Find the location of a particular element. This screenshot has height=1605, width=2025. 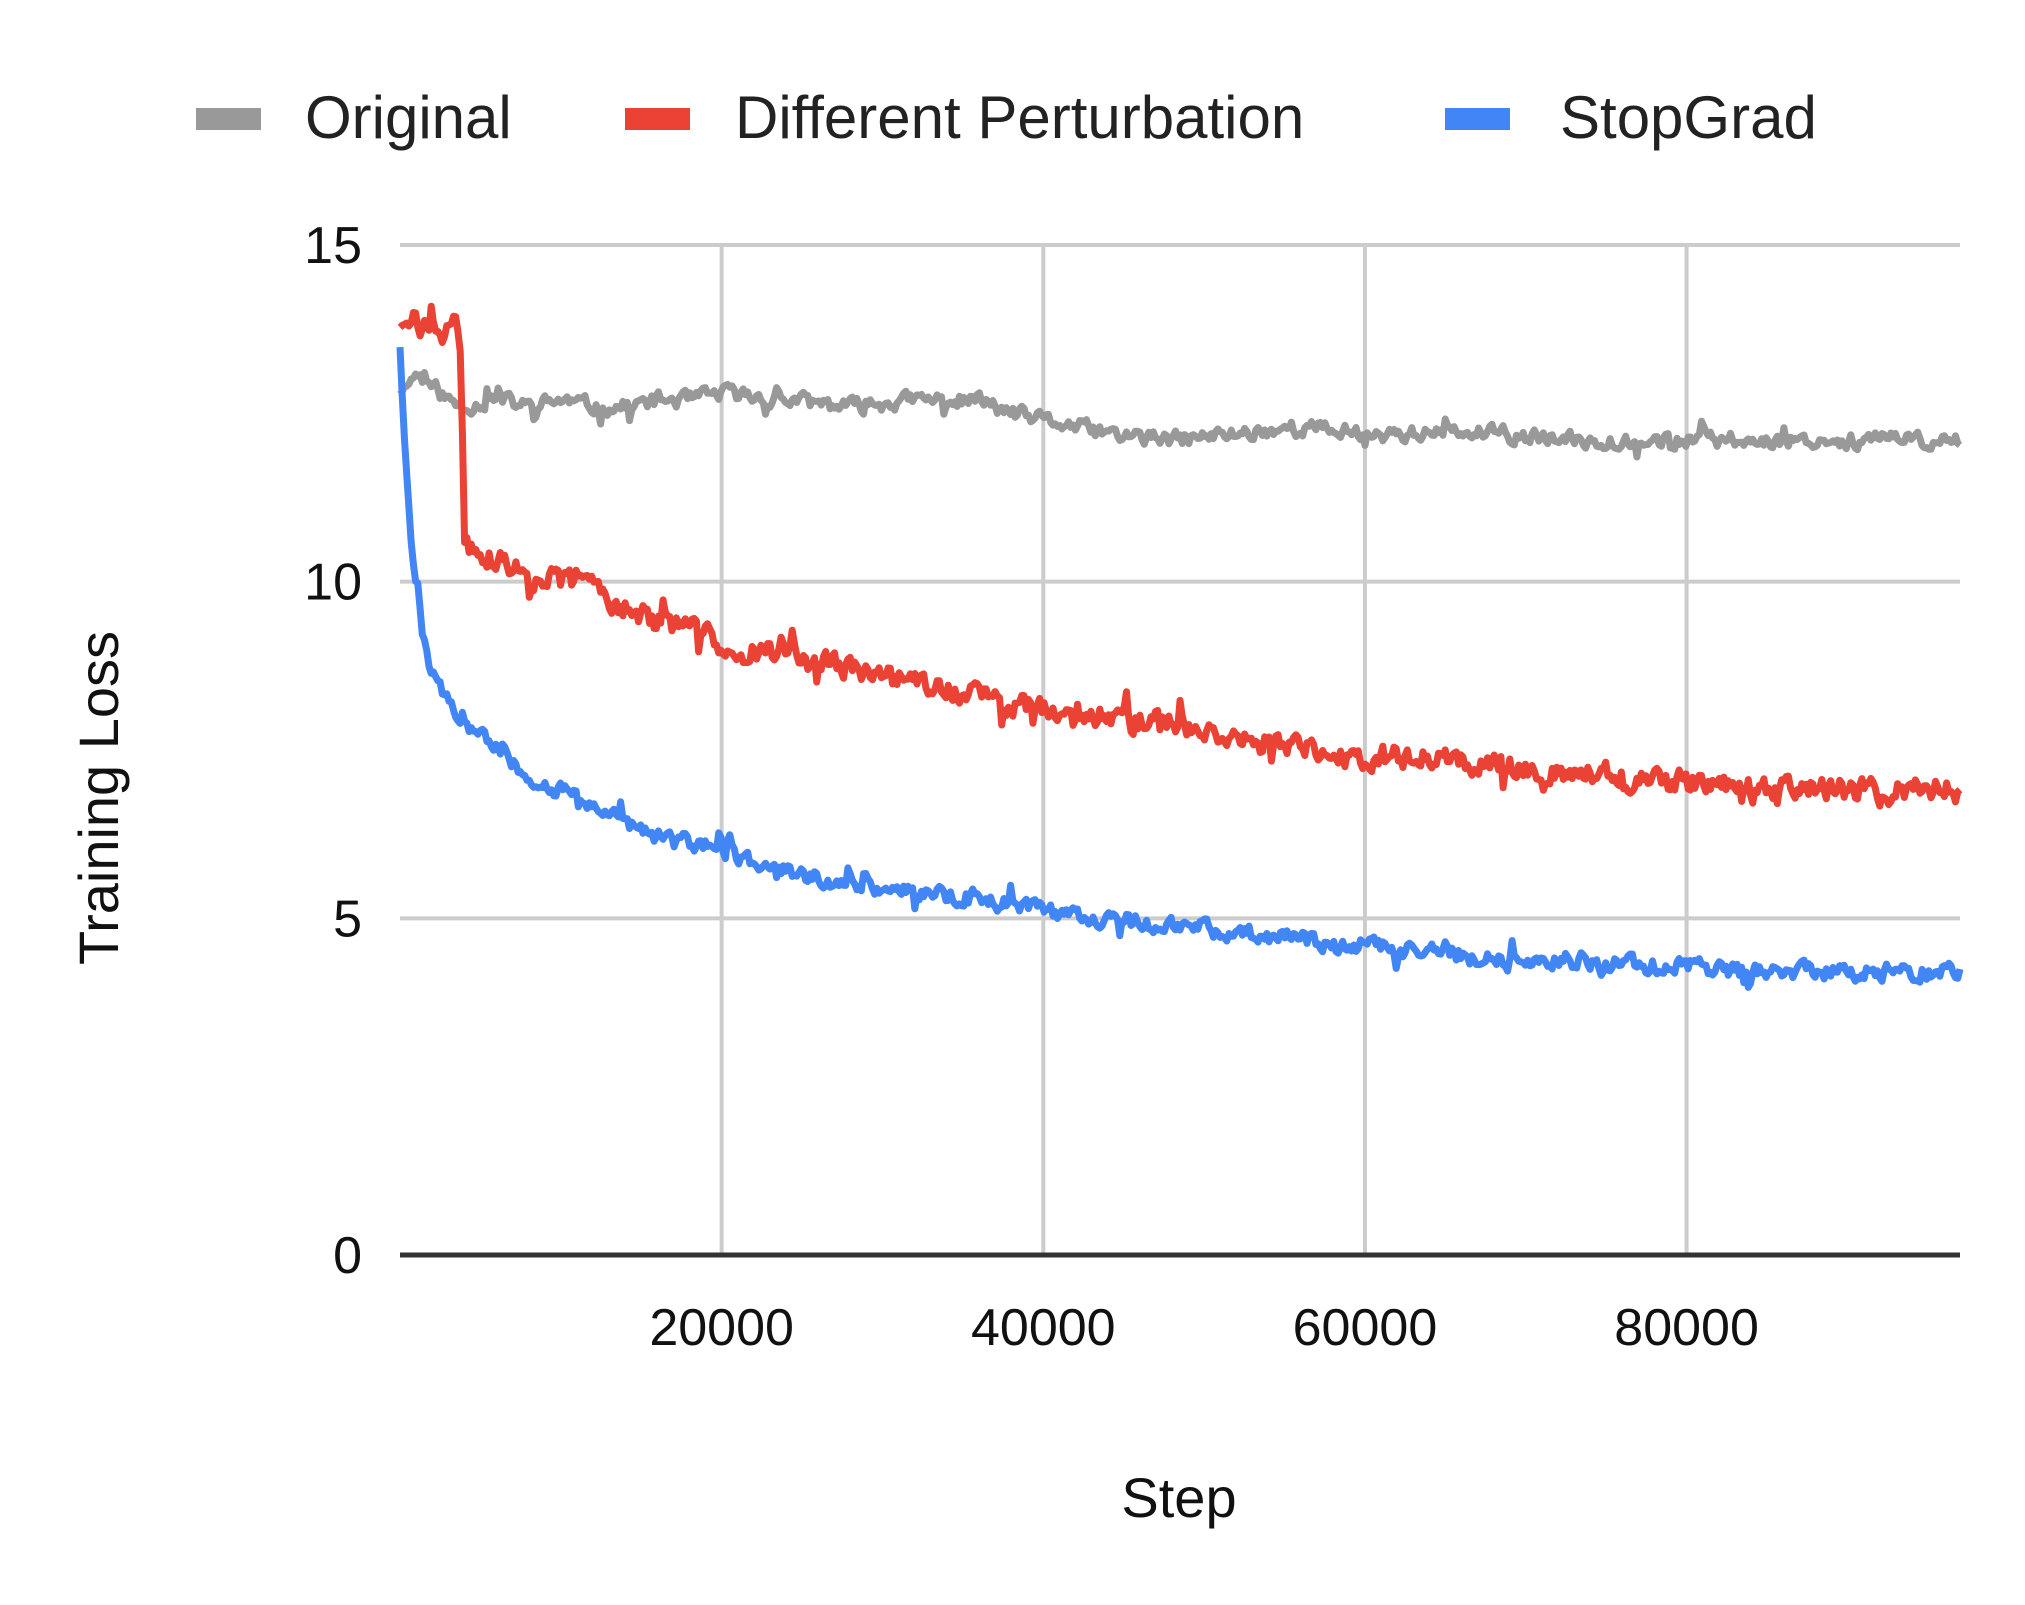

x-tick-label: 20000 is located at coordinates (721, 1328).